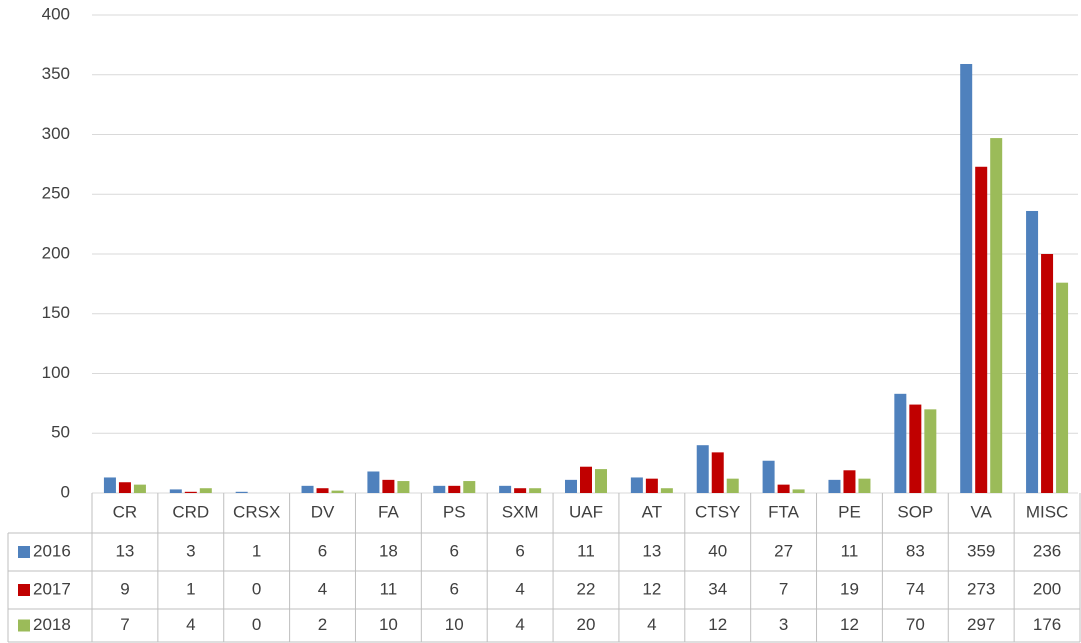 This screenshot has height=643, width=1081. Describe the element at coordinates (717, 588) in the screenshot. I see `table-cell: 34` at that location.